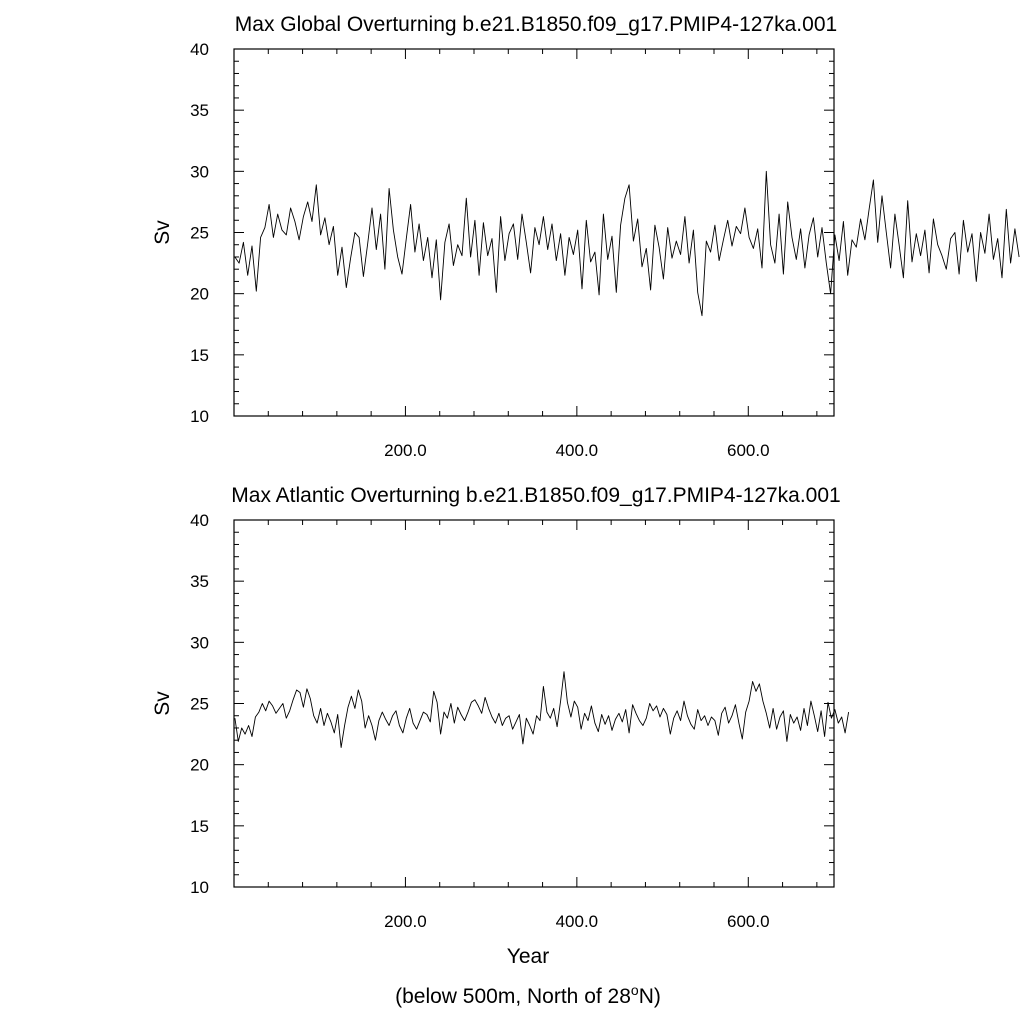  I want to click on footer-prefix: (below 500m, North of 28, so click(513, 996).